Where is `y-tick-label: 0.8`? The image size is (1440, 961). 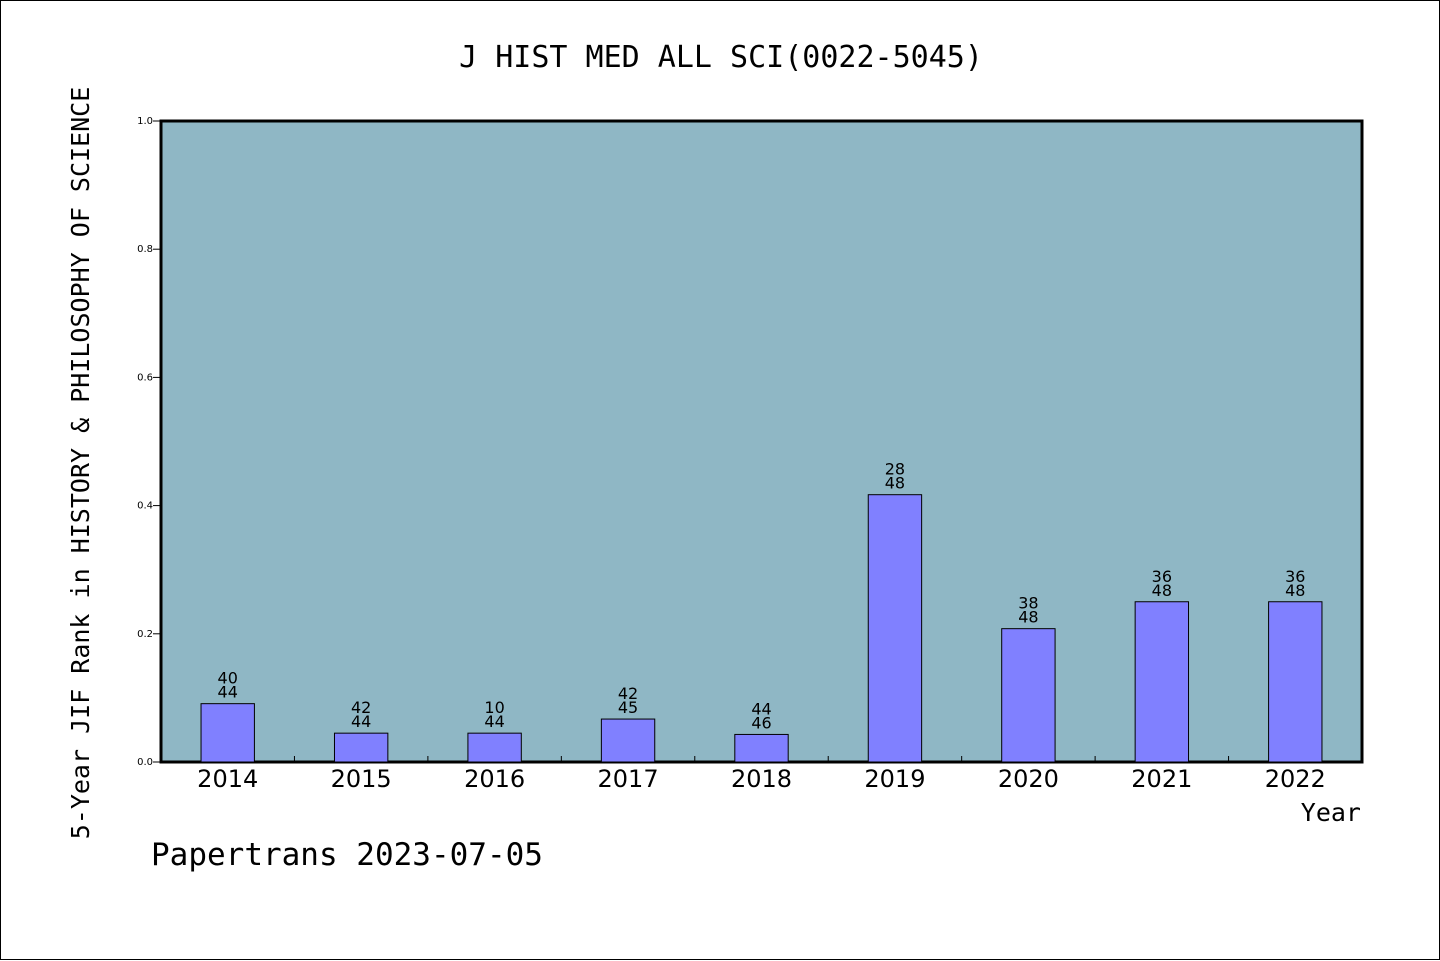
y-tick-label: 0.8 is located at coordinates (145, 249).